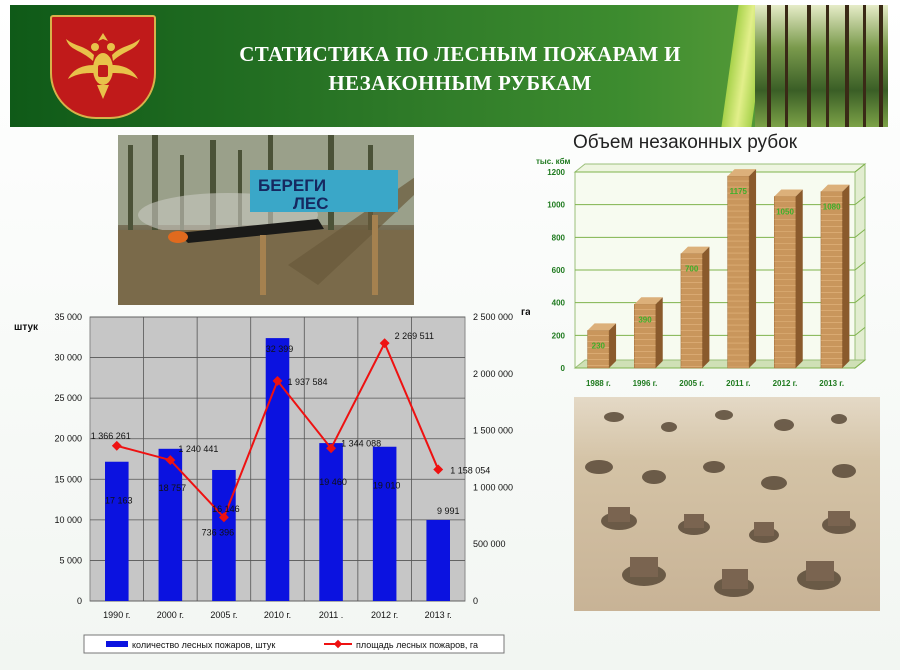 Image resolution: width=900 pixels, height=670 pixels. What do you see at coordinates (493, 317) in the screenshot?
I see `y-right-tick-label: 2 500 000` at bounding box center [493, 317].